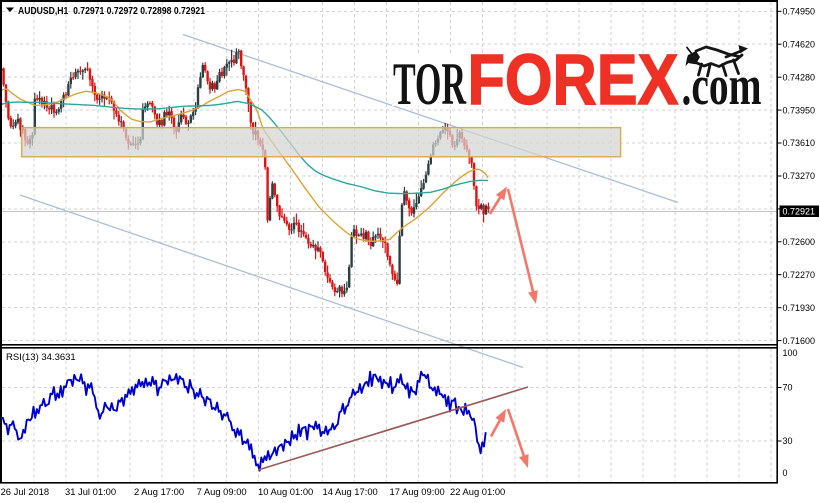 The height and width of the screenshot is (503, 820). Describe the element at coordinates (785, 473) in the screenshot. I see `svg-text: 0` at that location.